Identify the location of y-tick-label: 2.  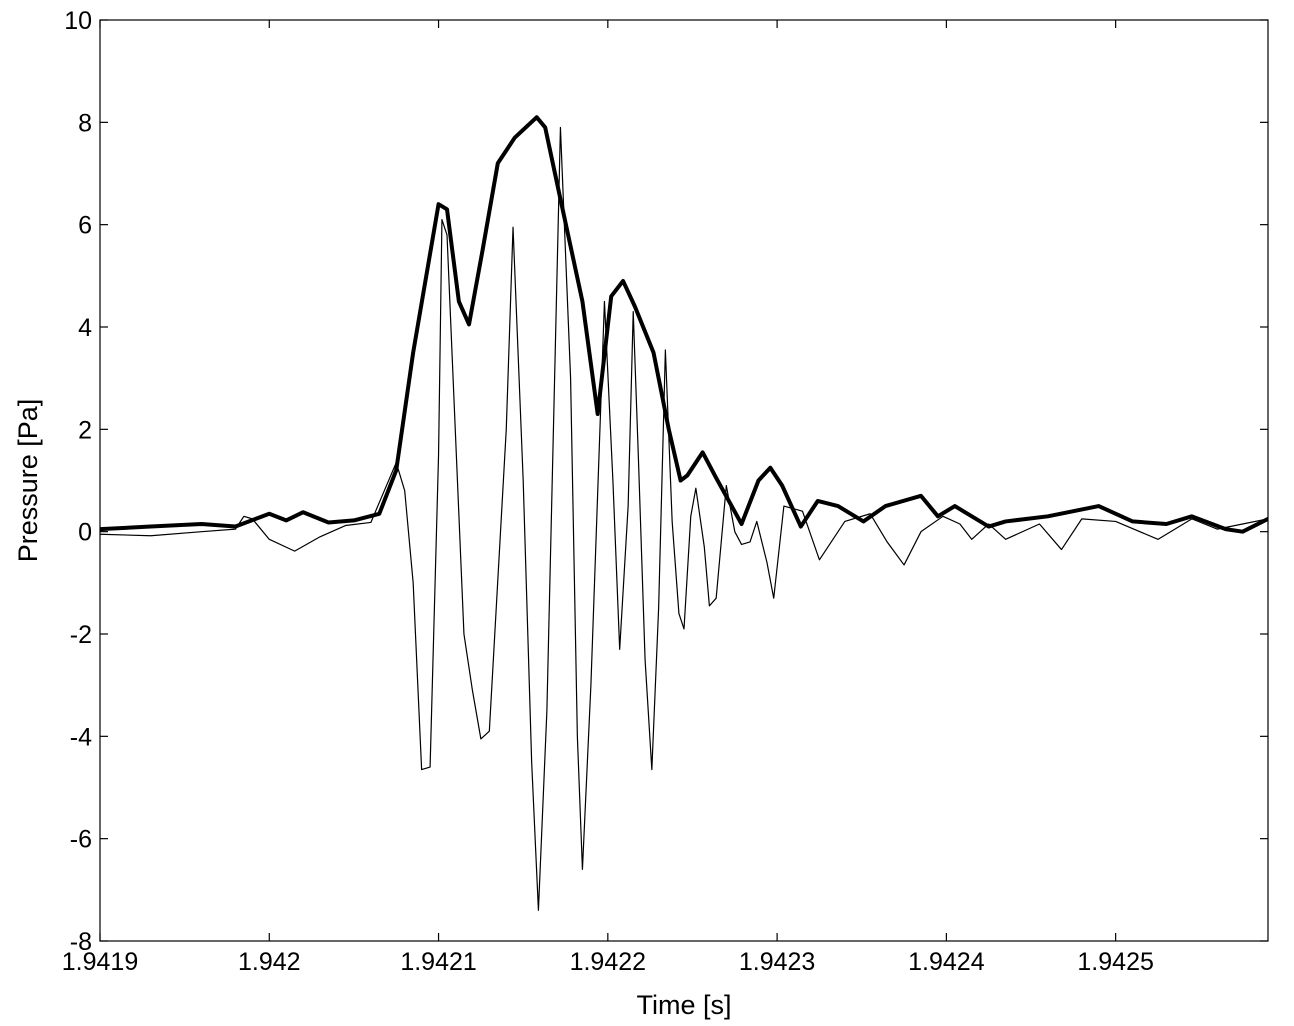
(85, 430).